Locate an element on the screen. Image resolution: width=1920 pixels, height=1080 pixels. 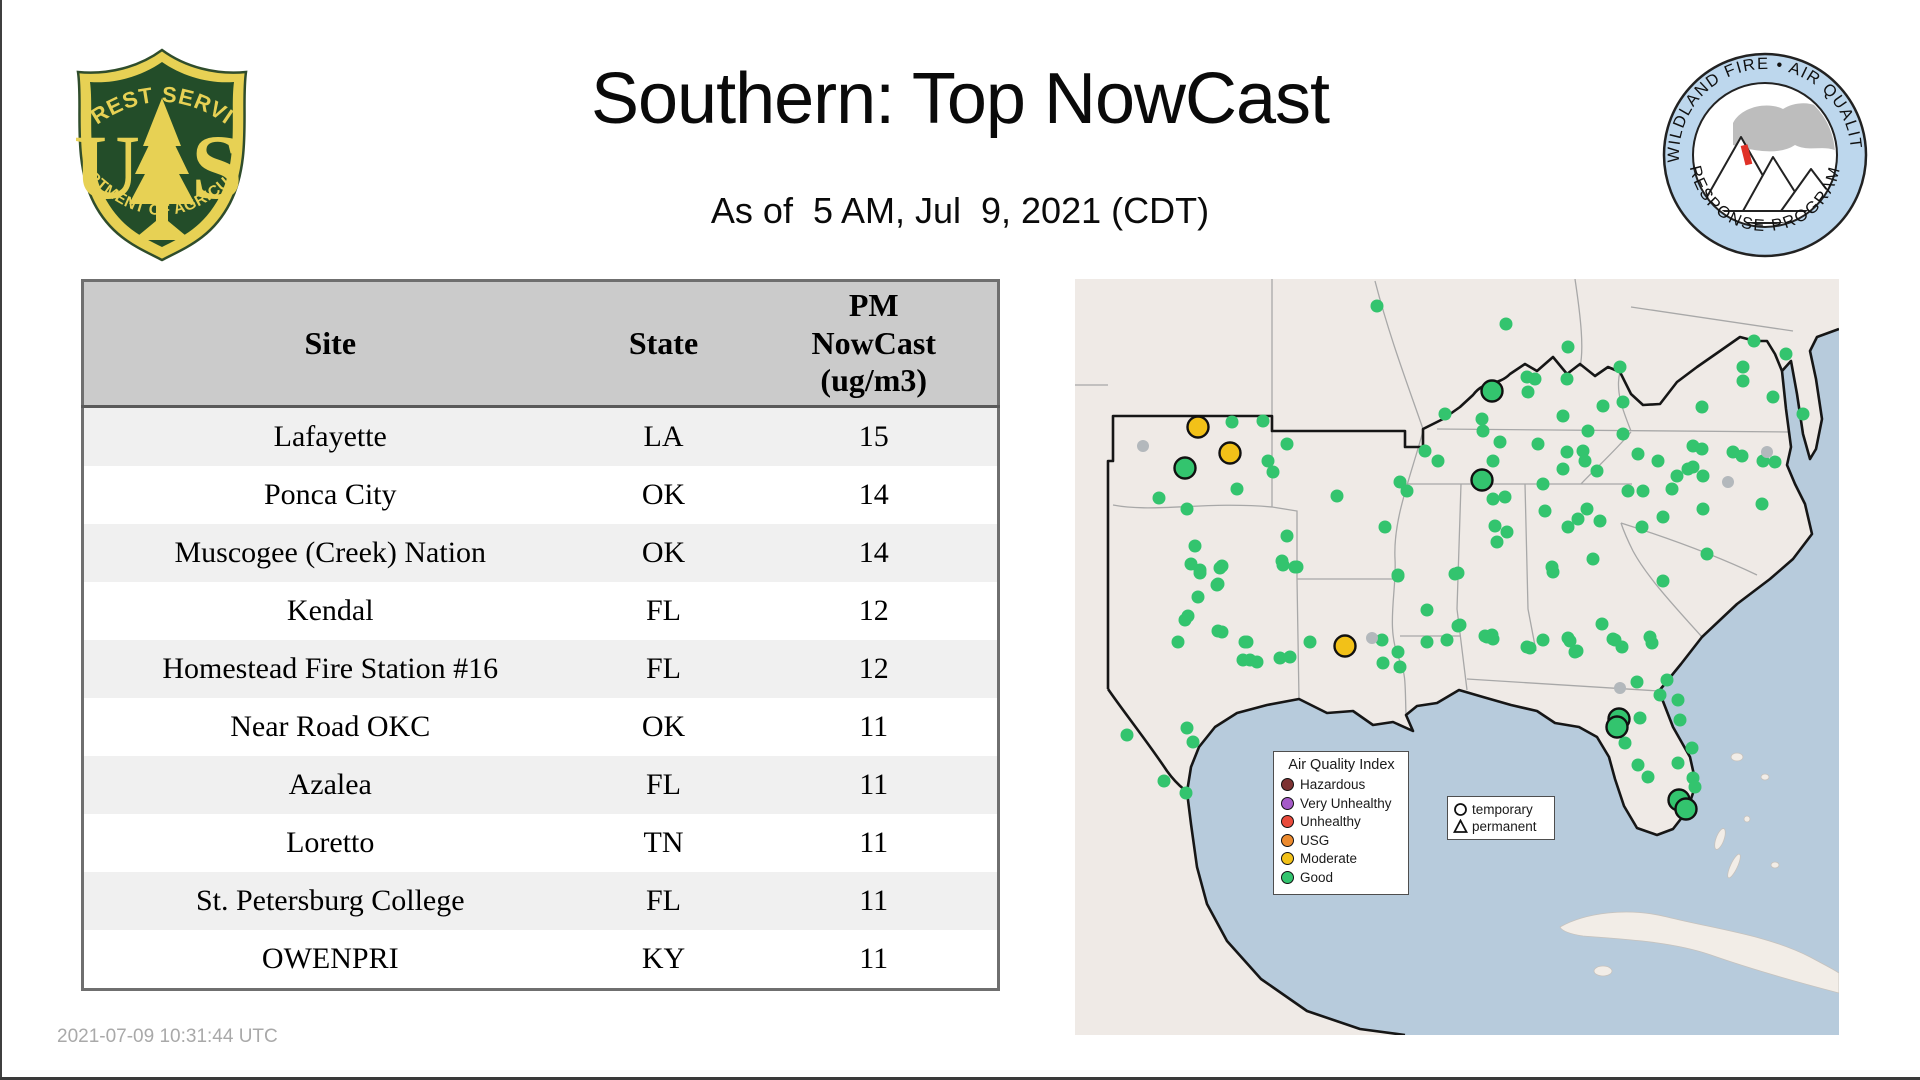
aqi-legend-item: Hazardous is located at coordinates (1341, 784).